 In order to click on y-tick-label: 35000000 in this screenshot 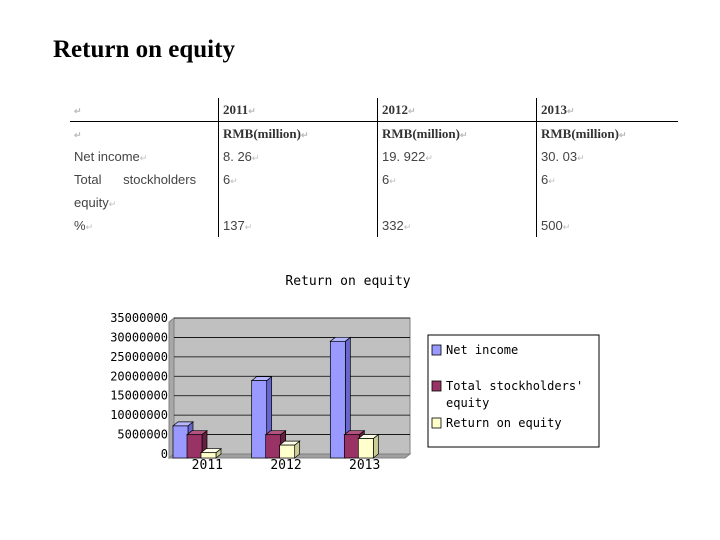, I will do `click(139, 318)`.